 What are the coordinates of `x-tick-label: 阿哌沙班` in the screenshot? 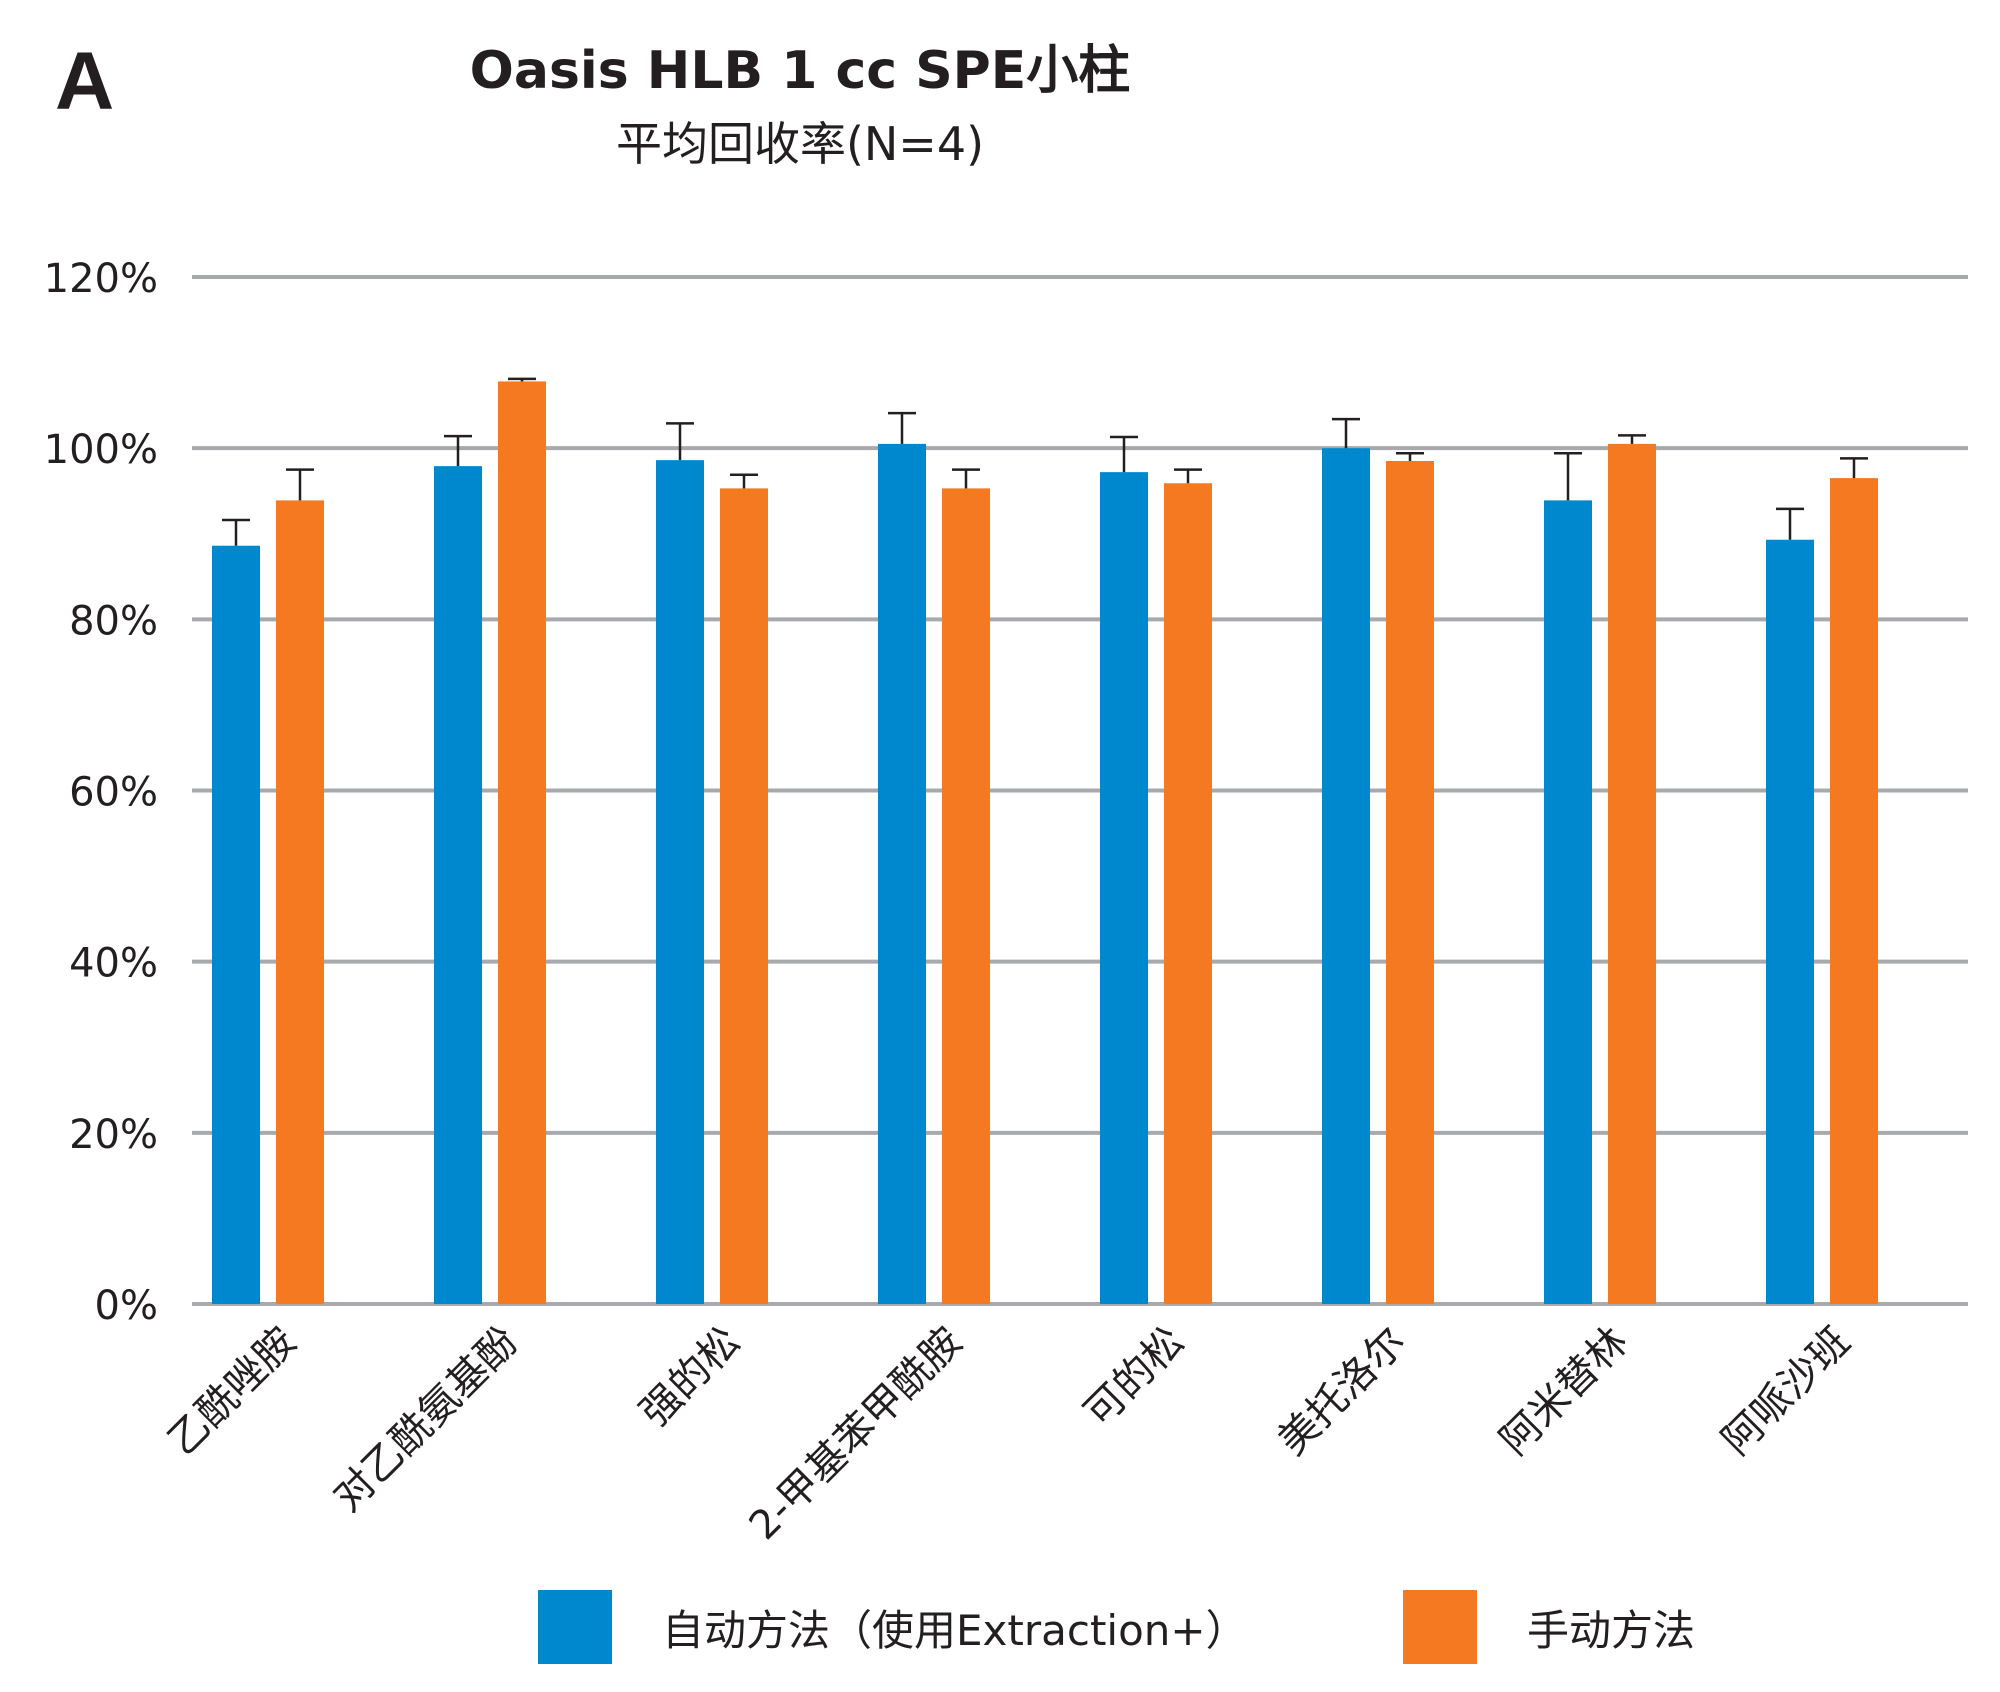 It's located at (1786, 1392).